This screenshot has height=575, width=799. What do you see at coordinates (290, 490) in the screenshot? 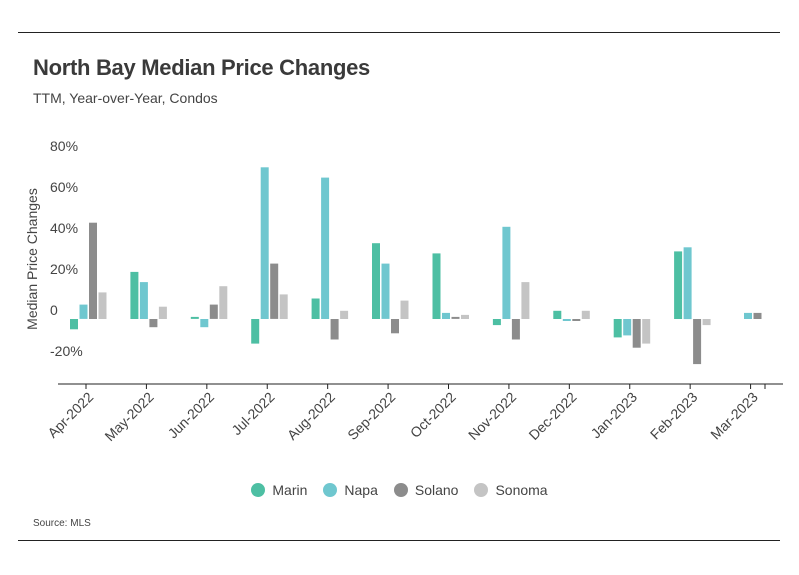
I see `legend-label-marin: Marin` at bounding box center [290, 490].